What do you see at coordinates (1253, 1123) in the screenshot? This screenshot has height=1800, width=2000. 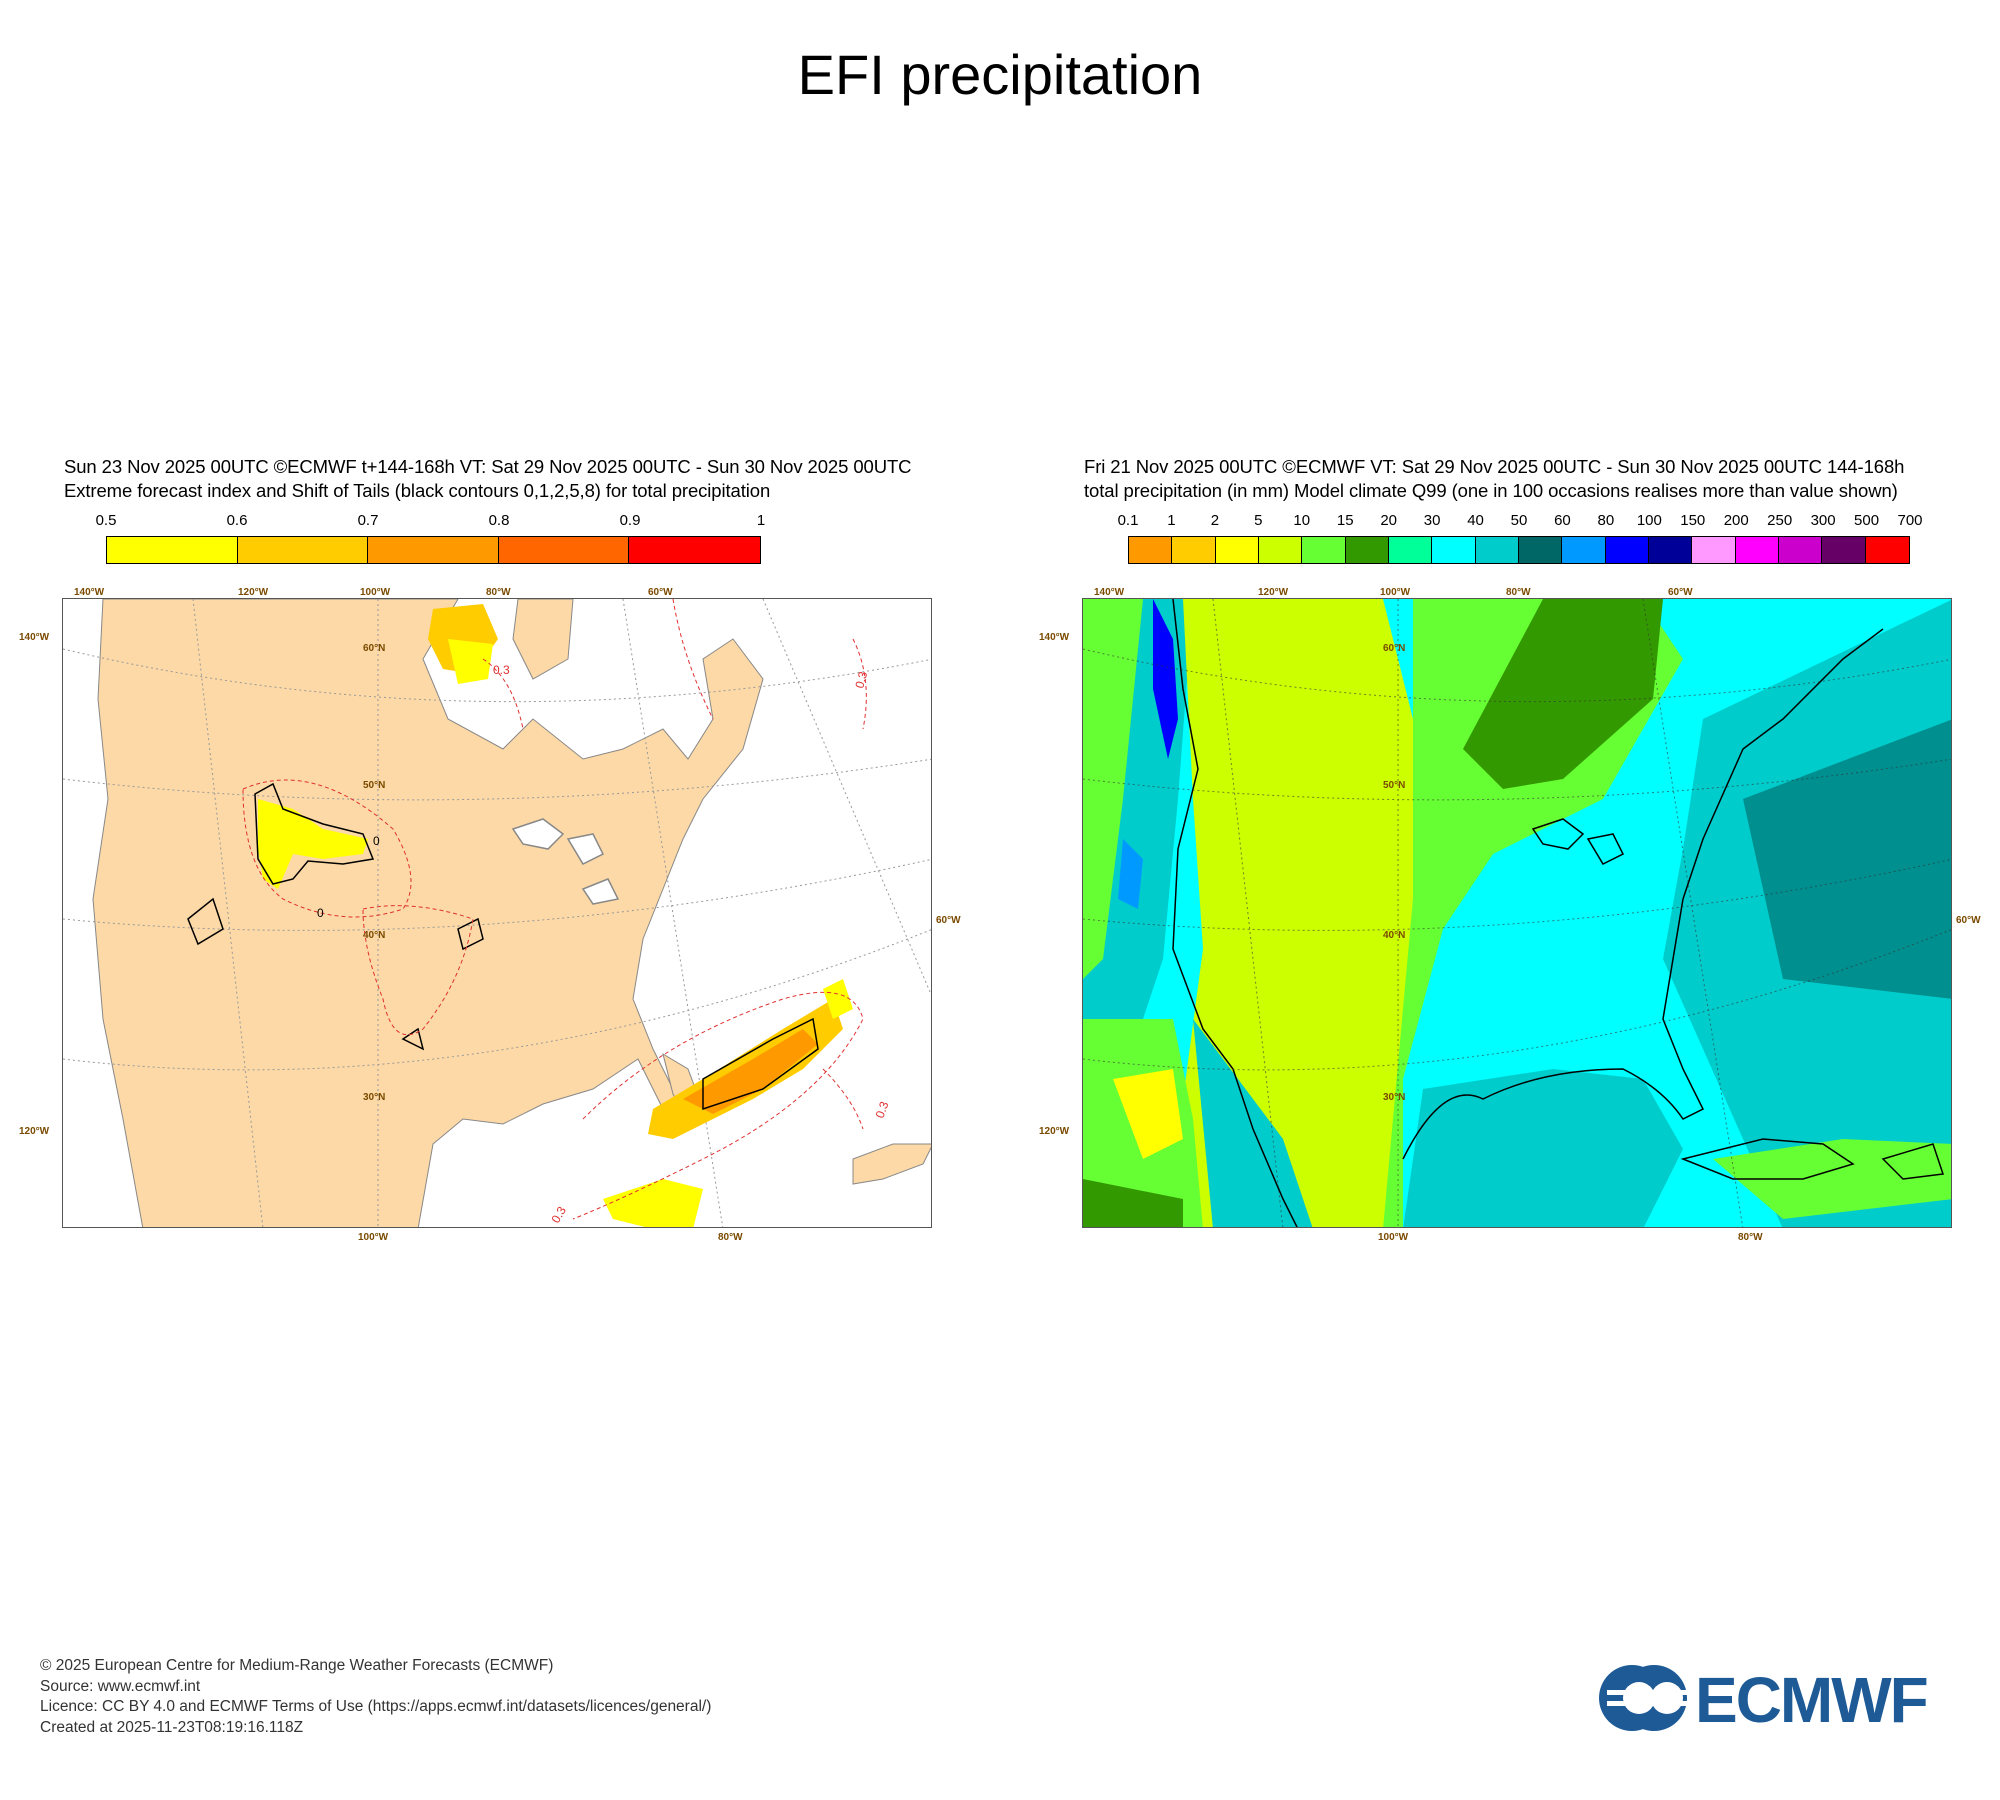 I see `precip-sw-teal` at bounding box center [1253, 1123].